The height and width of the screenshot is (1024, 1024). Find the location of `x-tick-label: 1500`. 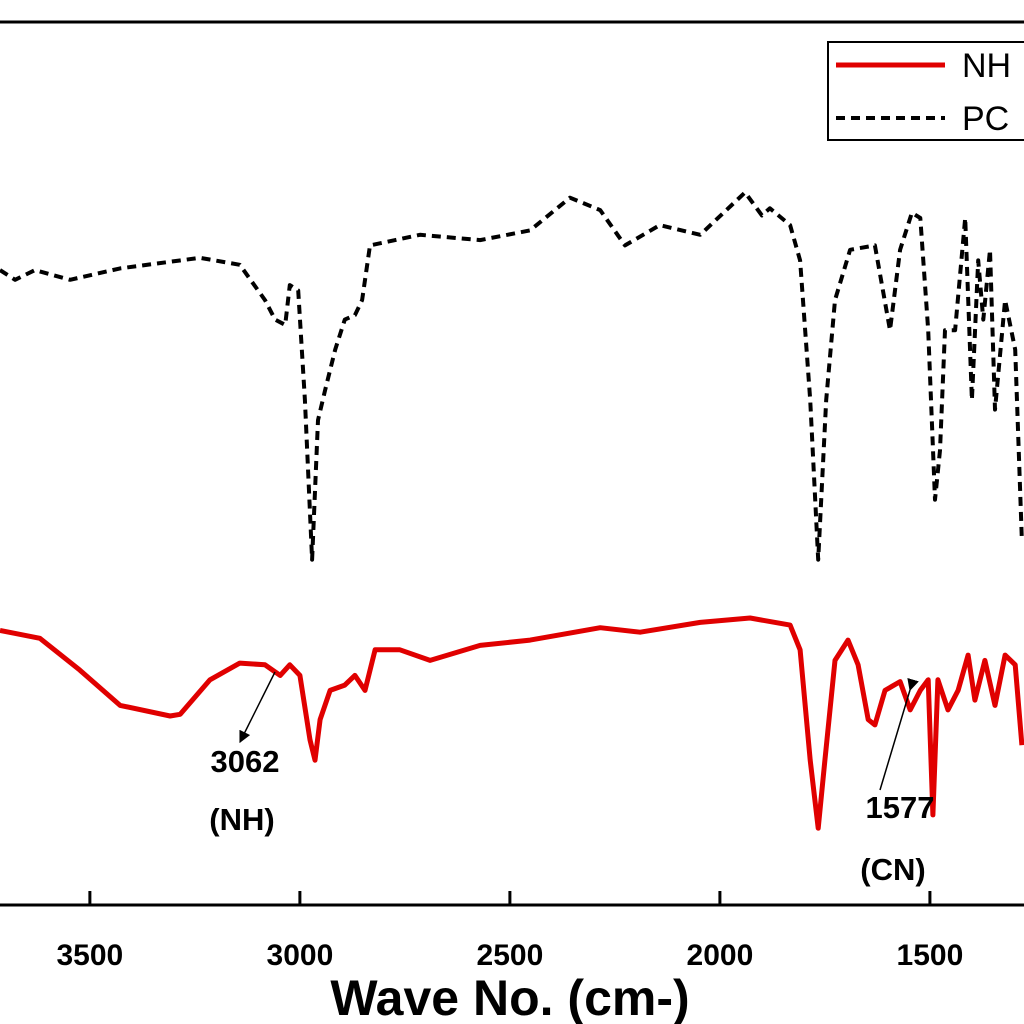

x-tick-label: 1500 is located at coordinates (930, 955).